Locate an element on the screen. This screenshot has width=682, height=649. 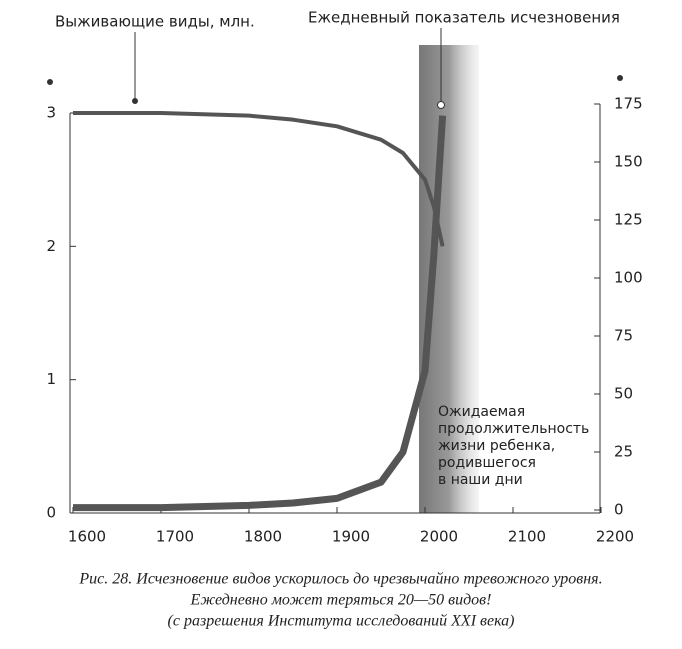
leader-end is located at coordinates (441, 105).